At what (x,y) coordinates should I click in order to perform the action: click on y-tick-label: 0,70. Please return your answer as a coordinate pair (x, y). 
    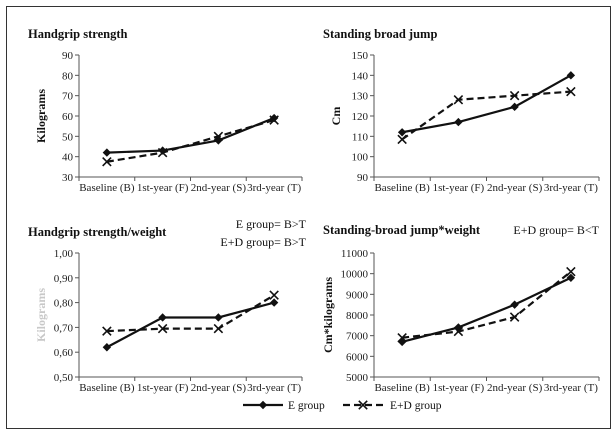
    Looking at the image, I should click on (64, 328).